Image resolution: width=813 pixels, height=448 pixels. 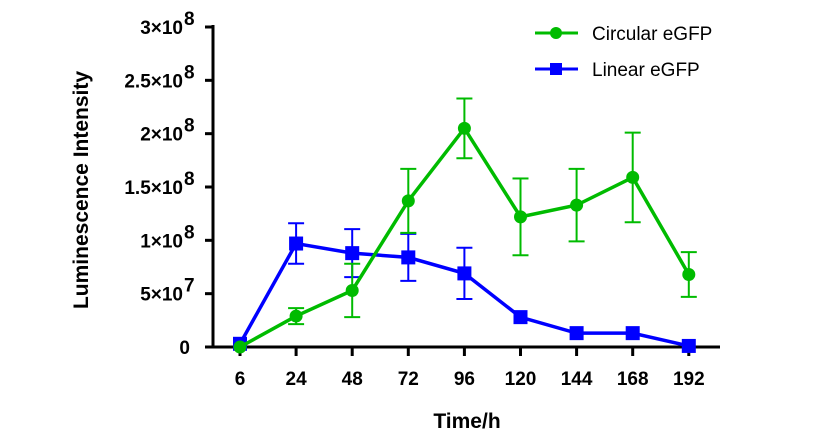 What do you see at coordinates (556, 33) in the screenshot?
I see `legend-marker-circular` at bounding box center [556, 33].